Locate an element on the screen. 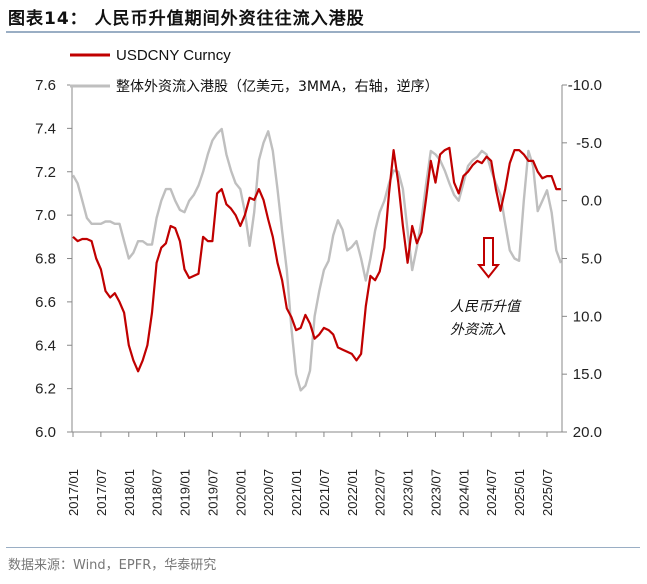 Image resolution: width=647 pixels, height=584 pixels. right-tick-label: -5.0 is located at coordinates (589, 143).